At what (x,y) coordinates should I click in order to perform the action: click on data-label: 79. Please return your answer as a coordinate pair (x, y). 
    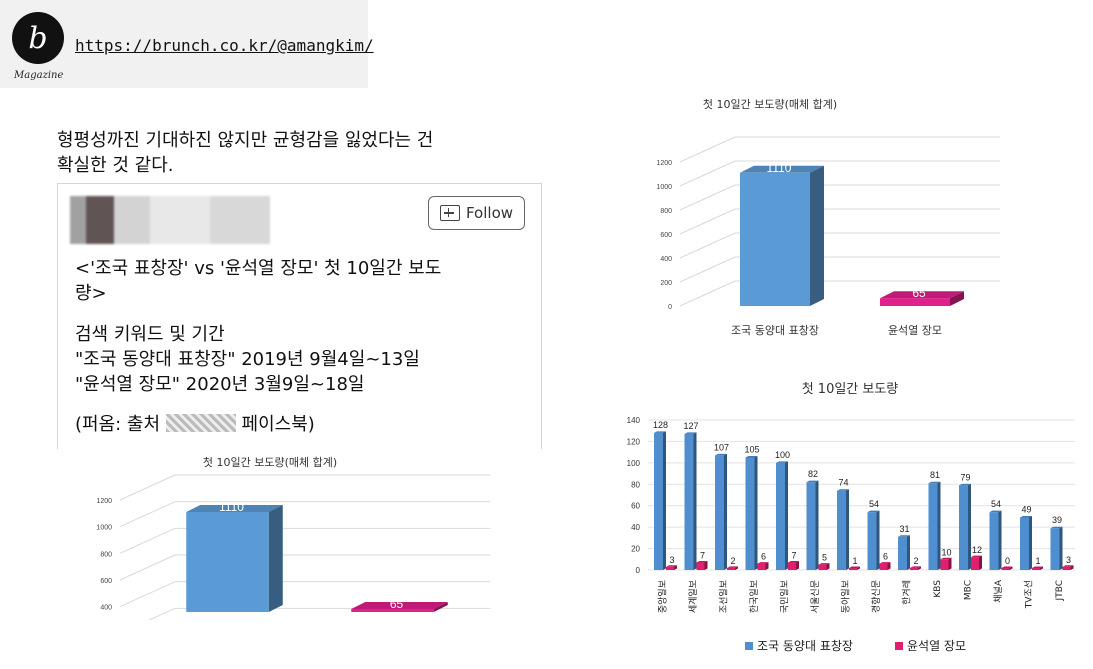
    Looking at the image, I should click on (965, 477).